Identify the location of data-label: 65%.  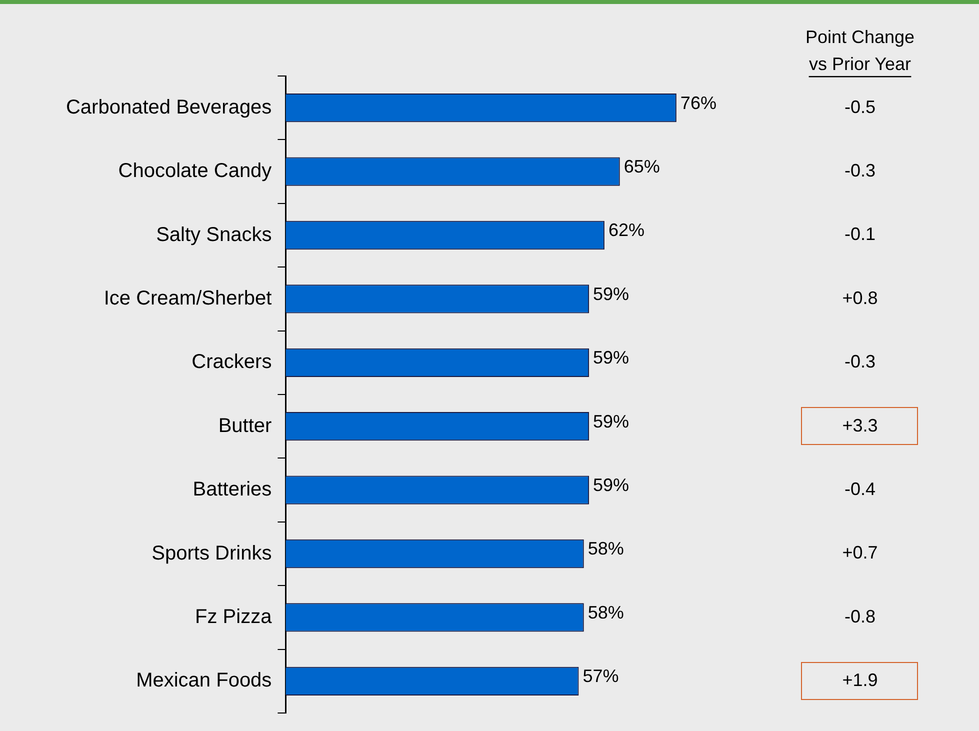
(642, 166).